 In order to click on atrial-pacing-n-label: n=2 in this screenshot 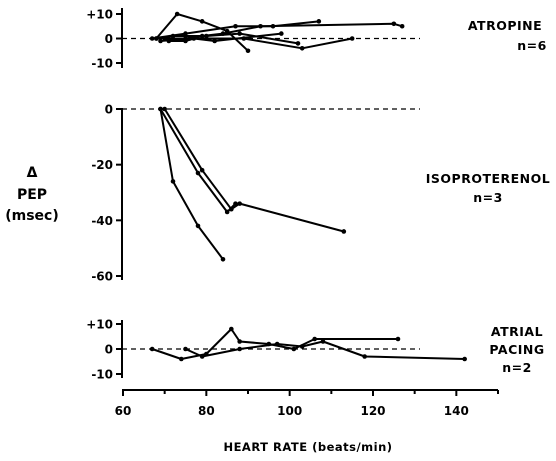, I will do `click(517, 367)`.